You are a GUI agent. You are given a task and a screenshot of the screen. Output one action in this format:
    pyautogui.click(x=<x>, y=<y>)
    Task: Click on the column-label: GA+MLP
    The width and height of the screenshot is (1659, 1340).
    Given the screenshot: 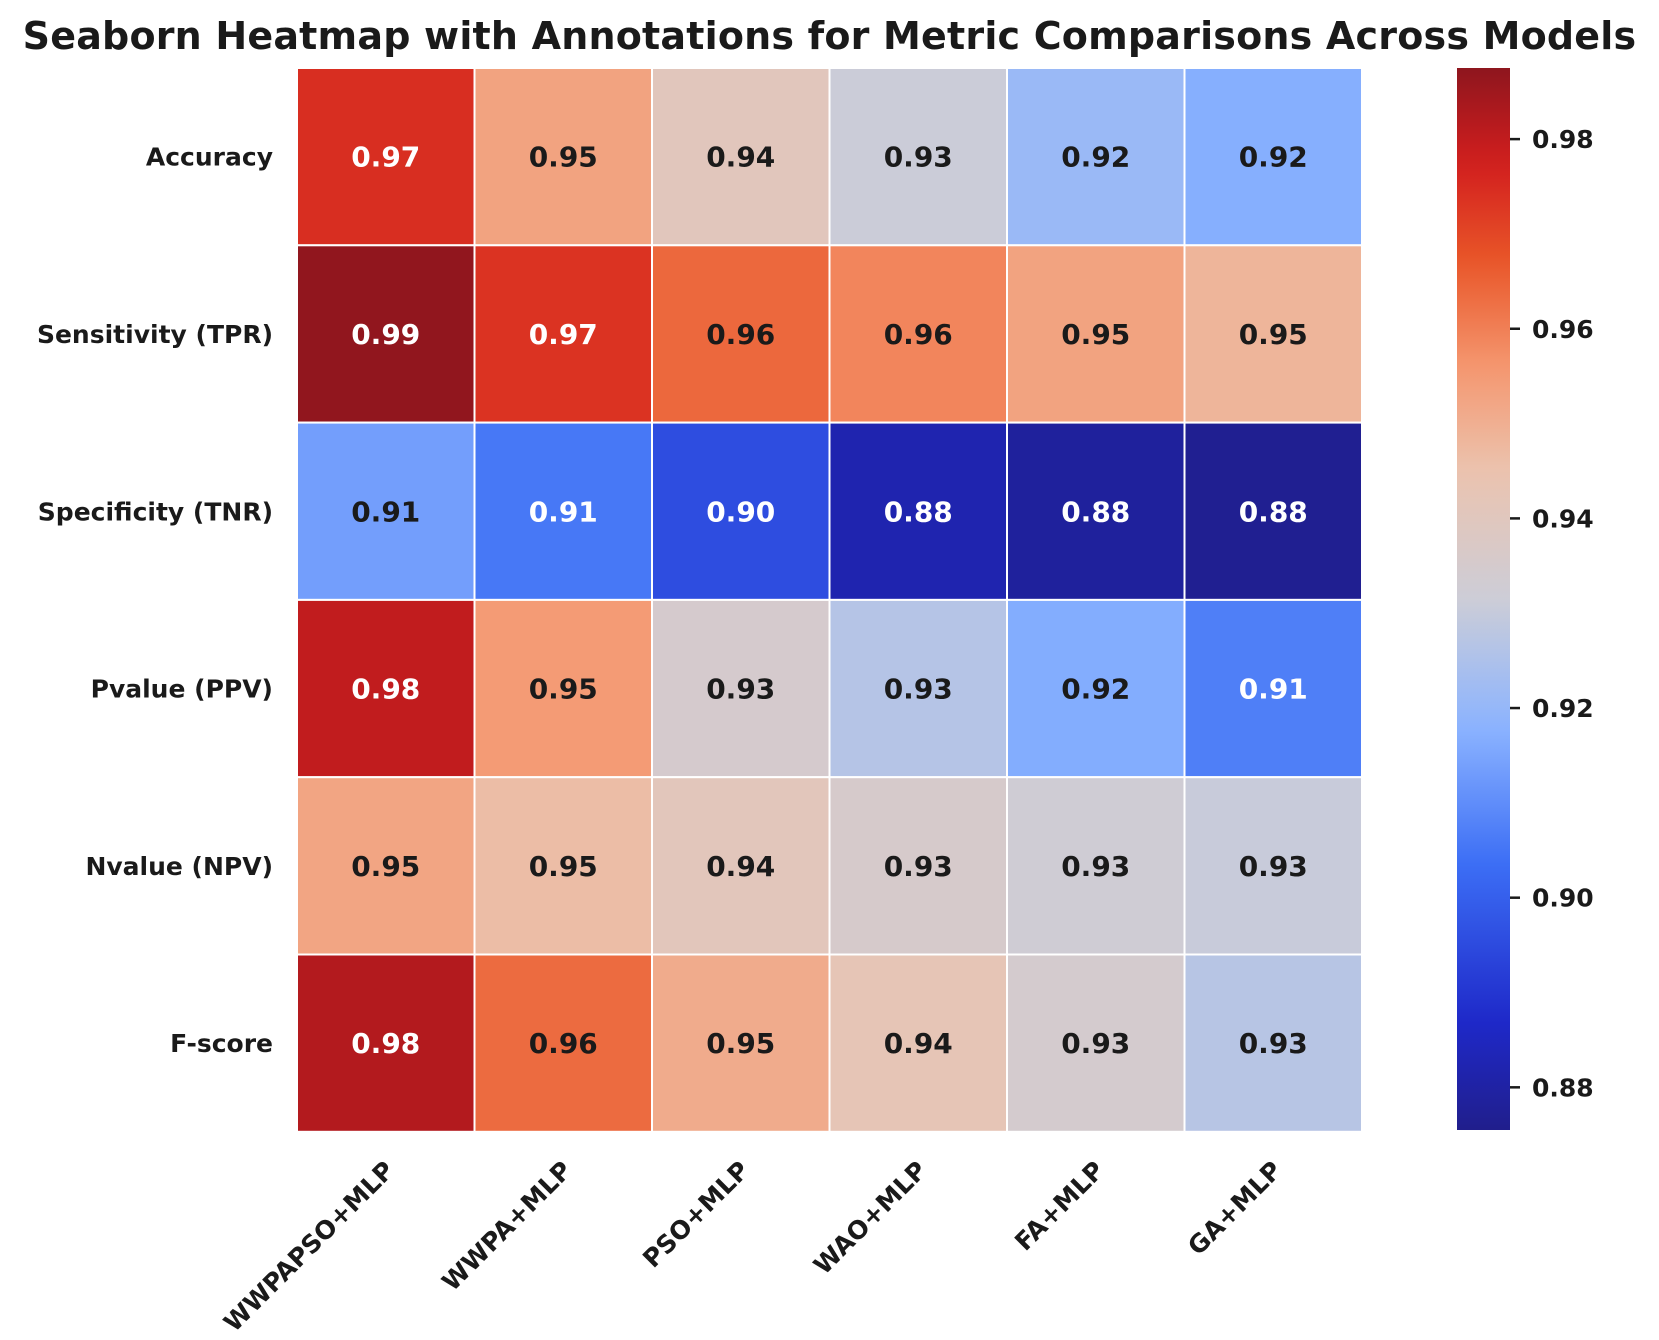 What is the action you would take?
    pyautogui.click(x=1234, y=1208)
    